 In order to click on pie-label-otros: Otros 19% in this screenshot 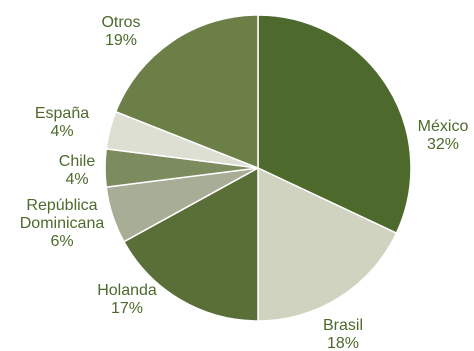, I will do `click(120, 31)`.